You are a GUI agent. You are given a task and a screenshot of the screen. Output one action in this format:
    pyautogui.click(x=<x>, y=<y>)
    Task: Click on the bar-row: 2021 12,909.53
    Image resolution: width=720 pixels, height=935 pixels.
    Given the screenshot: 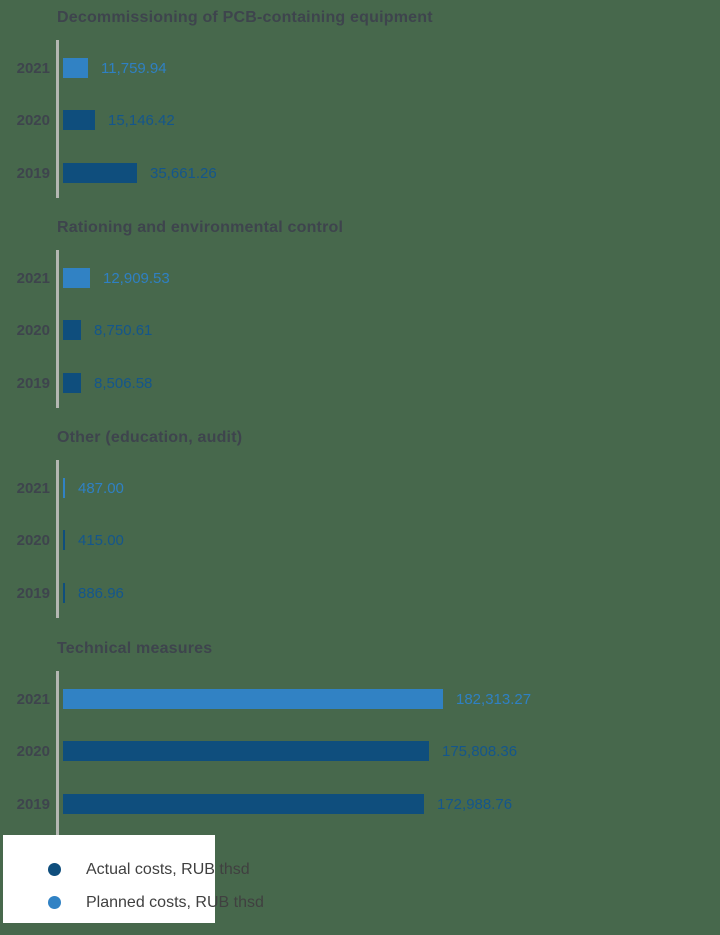 What is the action you would take?
    pyautogui.click(x=360, y=278)
    